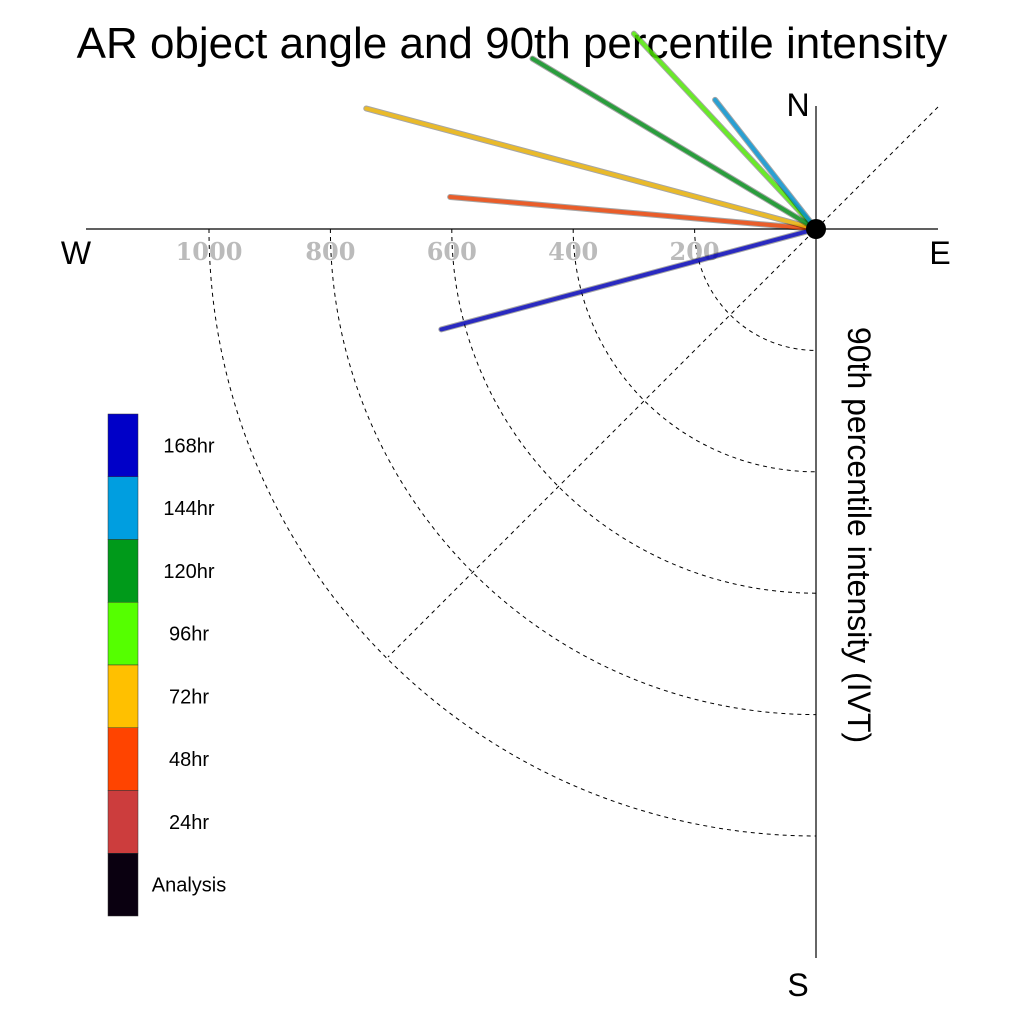 This screenshot has width=1024, height=1024. I want to click on radial-tick-label: 800, so click(330, 251).